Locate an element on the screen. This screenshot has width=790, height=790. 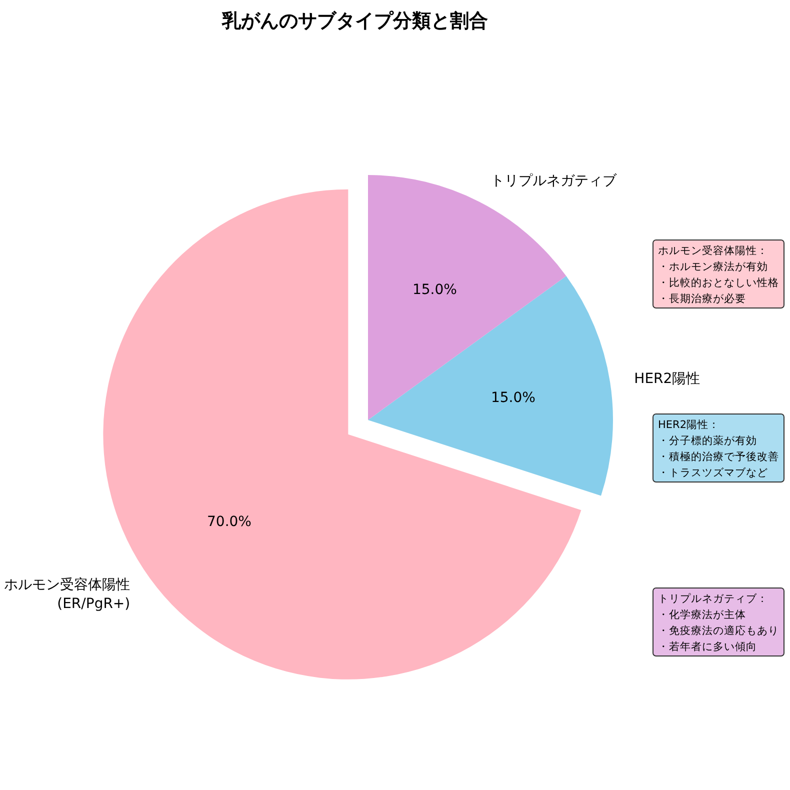
slice-label: HER2陽性 is located at coordinates (667, 378).